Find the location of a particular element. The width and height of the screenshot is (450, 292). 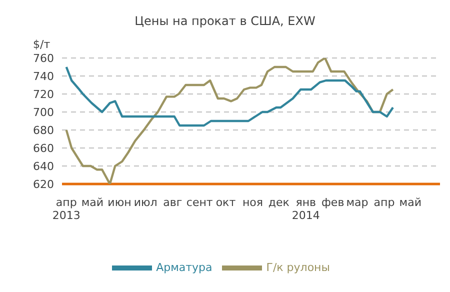

x-tick-label: авг is located at coordinates (172, 202).